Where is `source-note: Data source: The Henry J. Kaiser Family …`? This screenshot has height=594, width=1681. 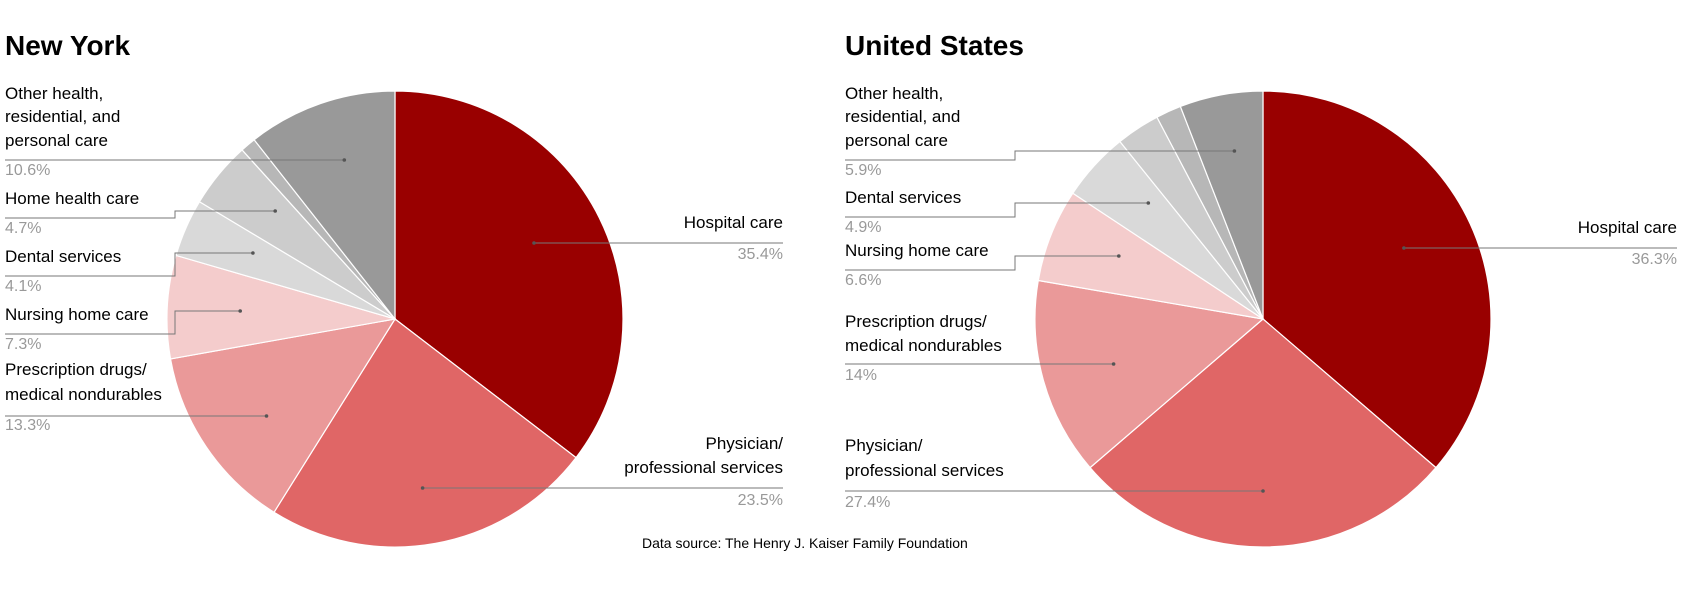
source-note: Data source: The Henry J. Kaiser Family … is located at coordinates (805, 543).